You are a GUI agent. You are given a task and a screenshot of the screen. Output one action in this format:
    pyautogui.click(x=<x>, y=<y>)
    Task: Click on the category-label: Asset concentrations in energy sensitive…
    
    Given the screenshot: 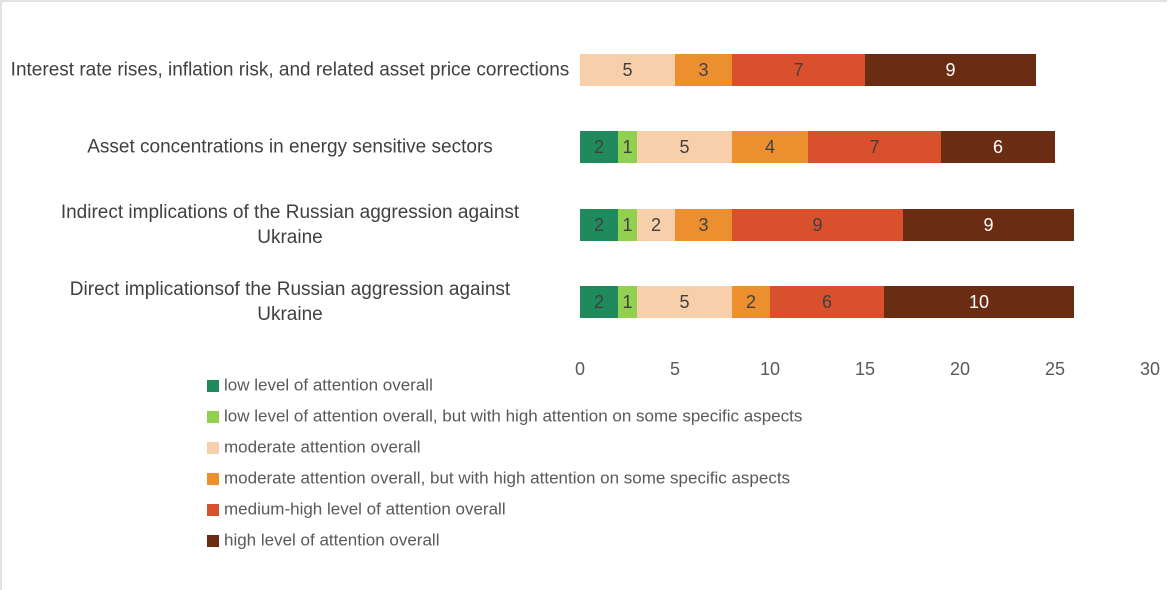 What is the action you would take?
    pyautogui.click(x=290, y=147)
    